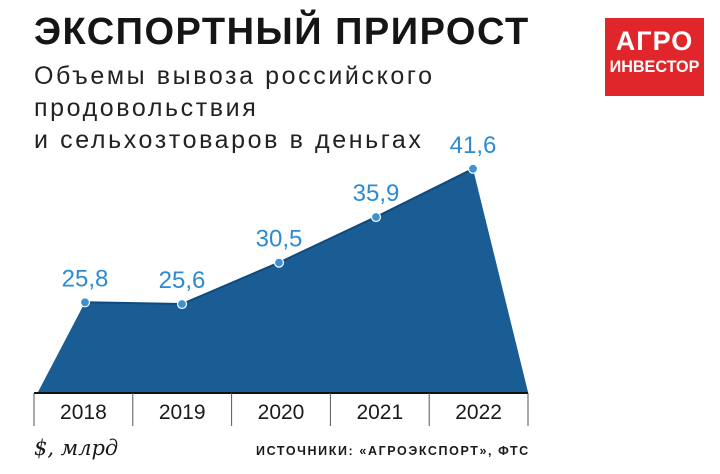  What do you see at coordinates (282, 32) in the screenshot?
I see `chart-title: ЭКСПОРТНЫЙ ПРИРОСТ` at bounding box center [282, 32].